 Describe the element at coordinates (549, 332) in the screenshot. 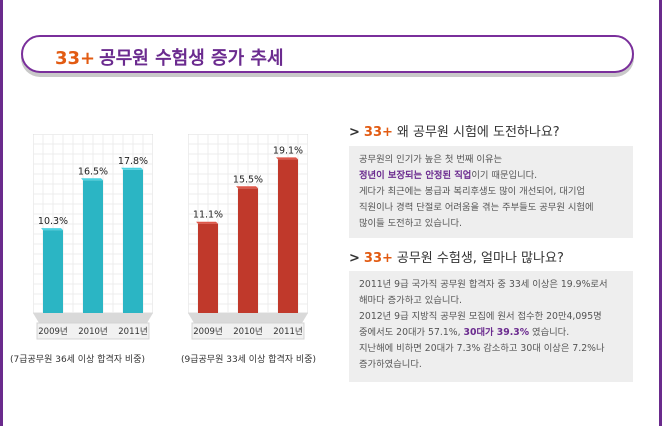

I see `section2-line4-post: 였습니다.` at that location.